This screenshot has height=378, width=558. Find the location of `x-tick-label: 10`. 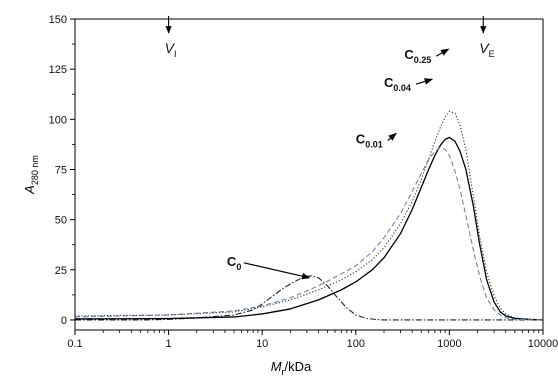

x-tick-label: 10 is located at coordinates (262, 344).